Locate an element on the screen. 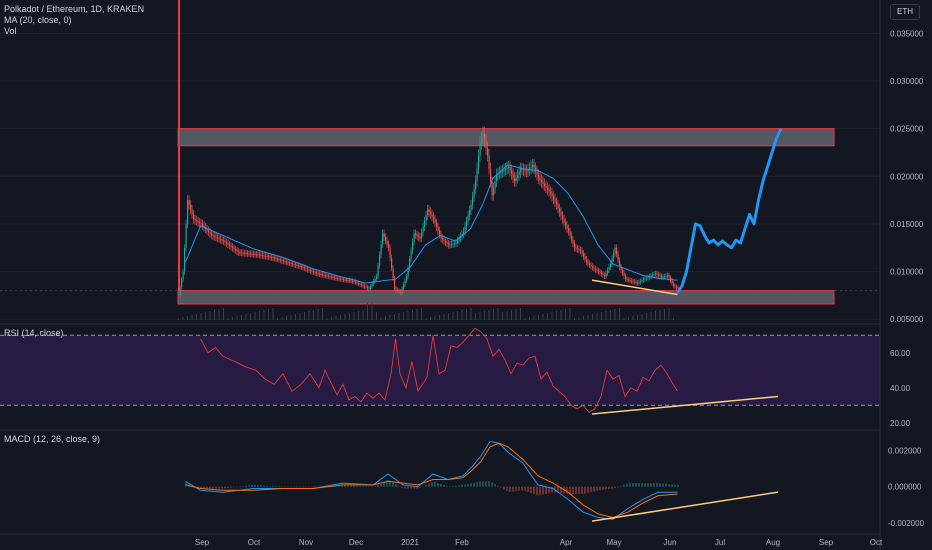 The width and height of the screenshot is (932, 550). x-tick-label: Apr is located at coordinates (566, 542).